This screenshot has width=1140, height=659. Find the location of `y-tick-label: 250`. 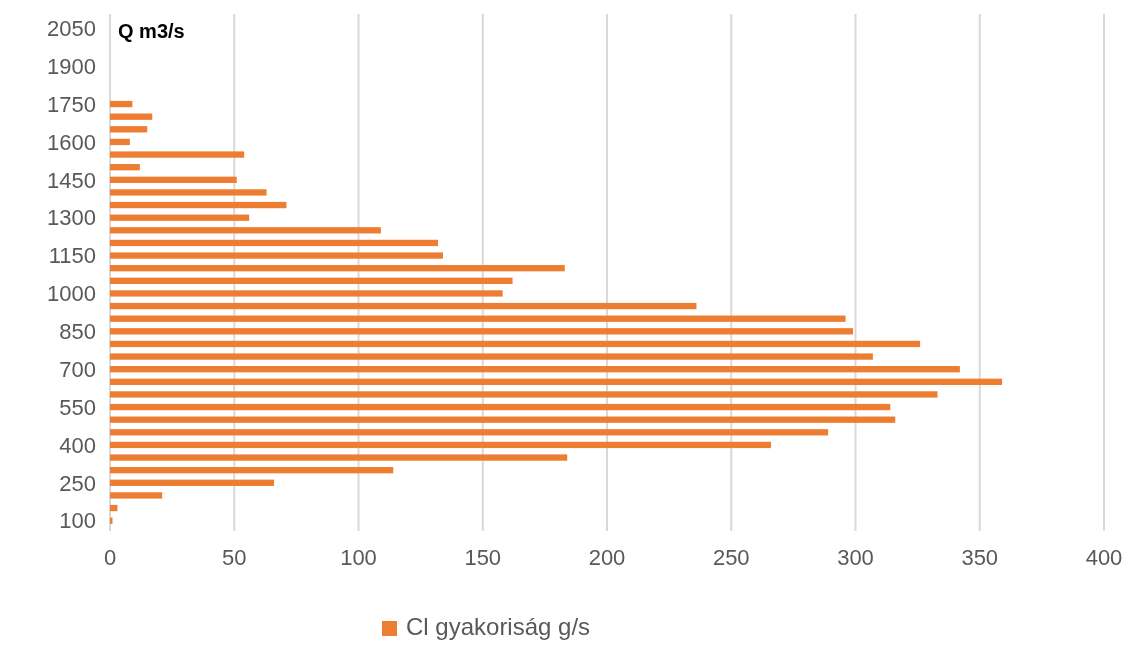

y-tick-label: 250 is located at coordinates (77, 483).